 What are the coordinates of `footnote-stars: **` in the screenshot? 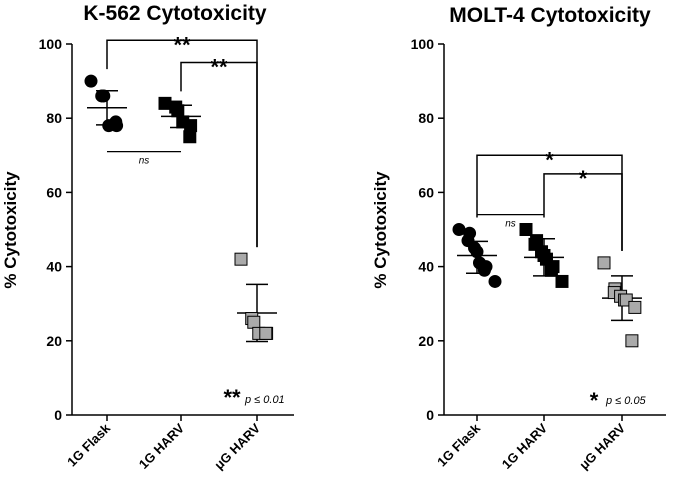 It's located at (232, 397).